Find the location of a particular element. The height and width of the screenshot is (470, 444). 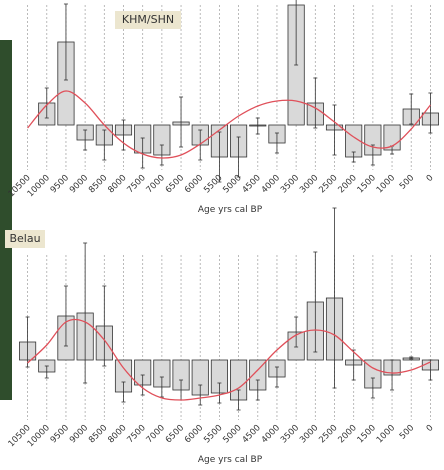

trend-curve is located at coordinates (229, 124).